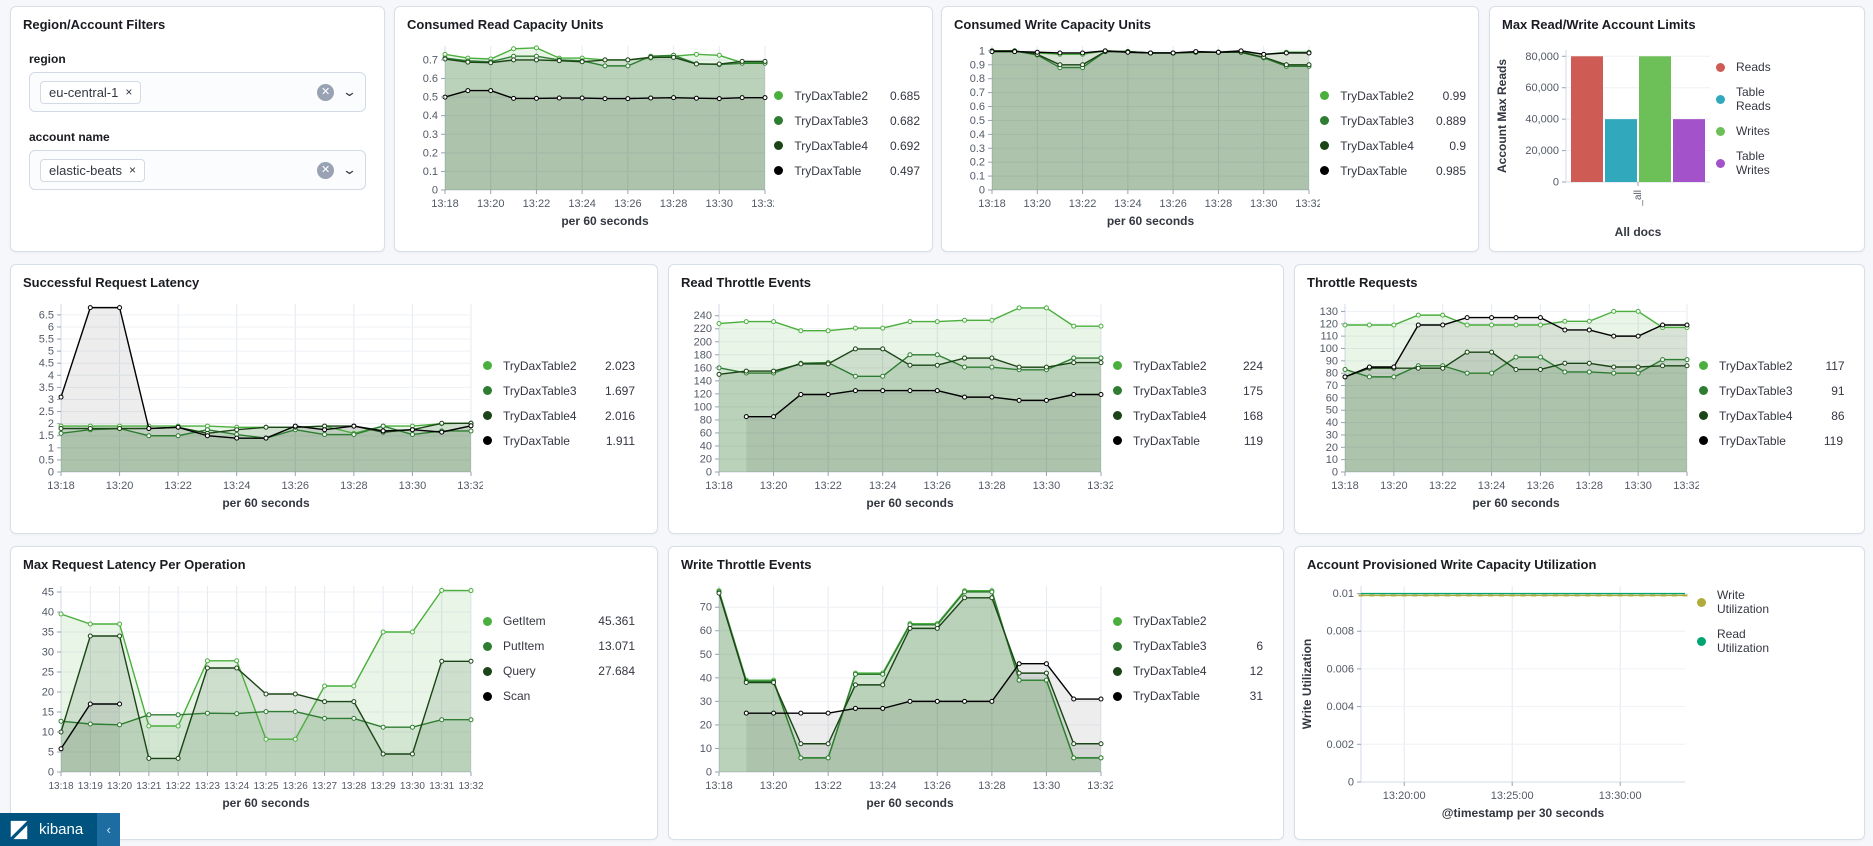 The height and width of the screenshot is (846, 1873). I want to click on legend-item: TryDaxTable2 2.023, so click(559, 366).